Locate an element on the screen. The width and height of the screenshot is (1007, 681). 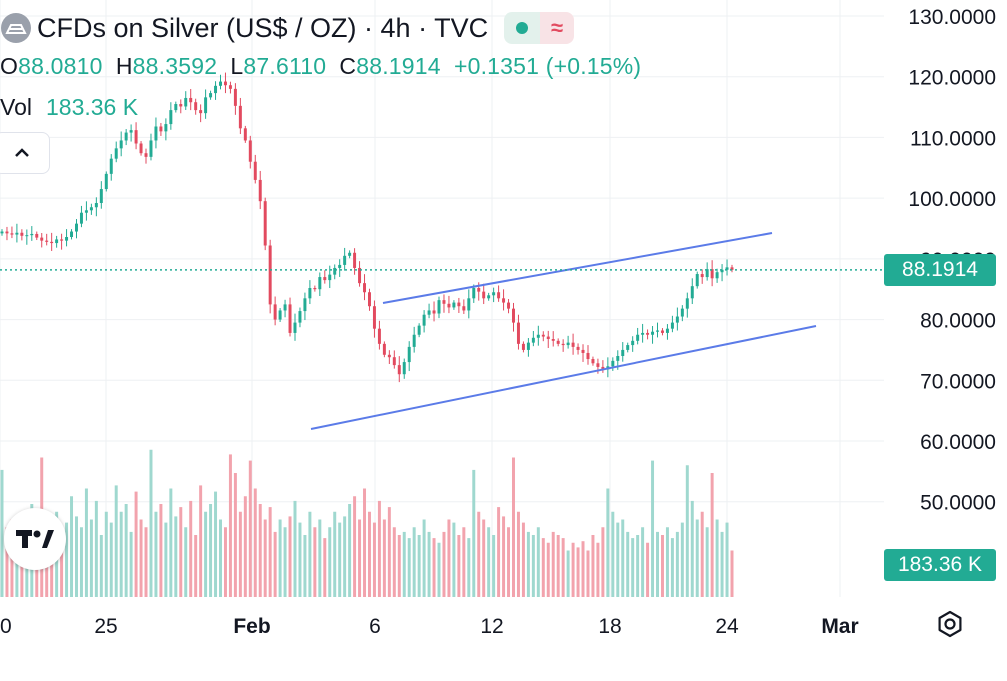
x-tick-label: Feb is located at coordinates (251, 626).